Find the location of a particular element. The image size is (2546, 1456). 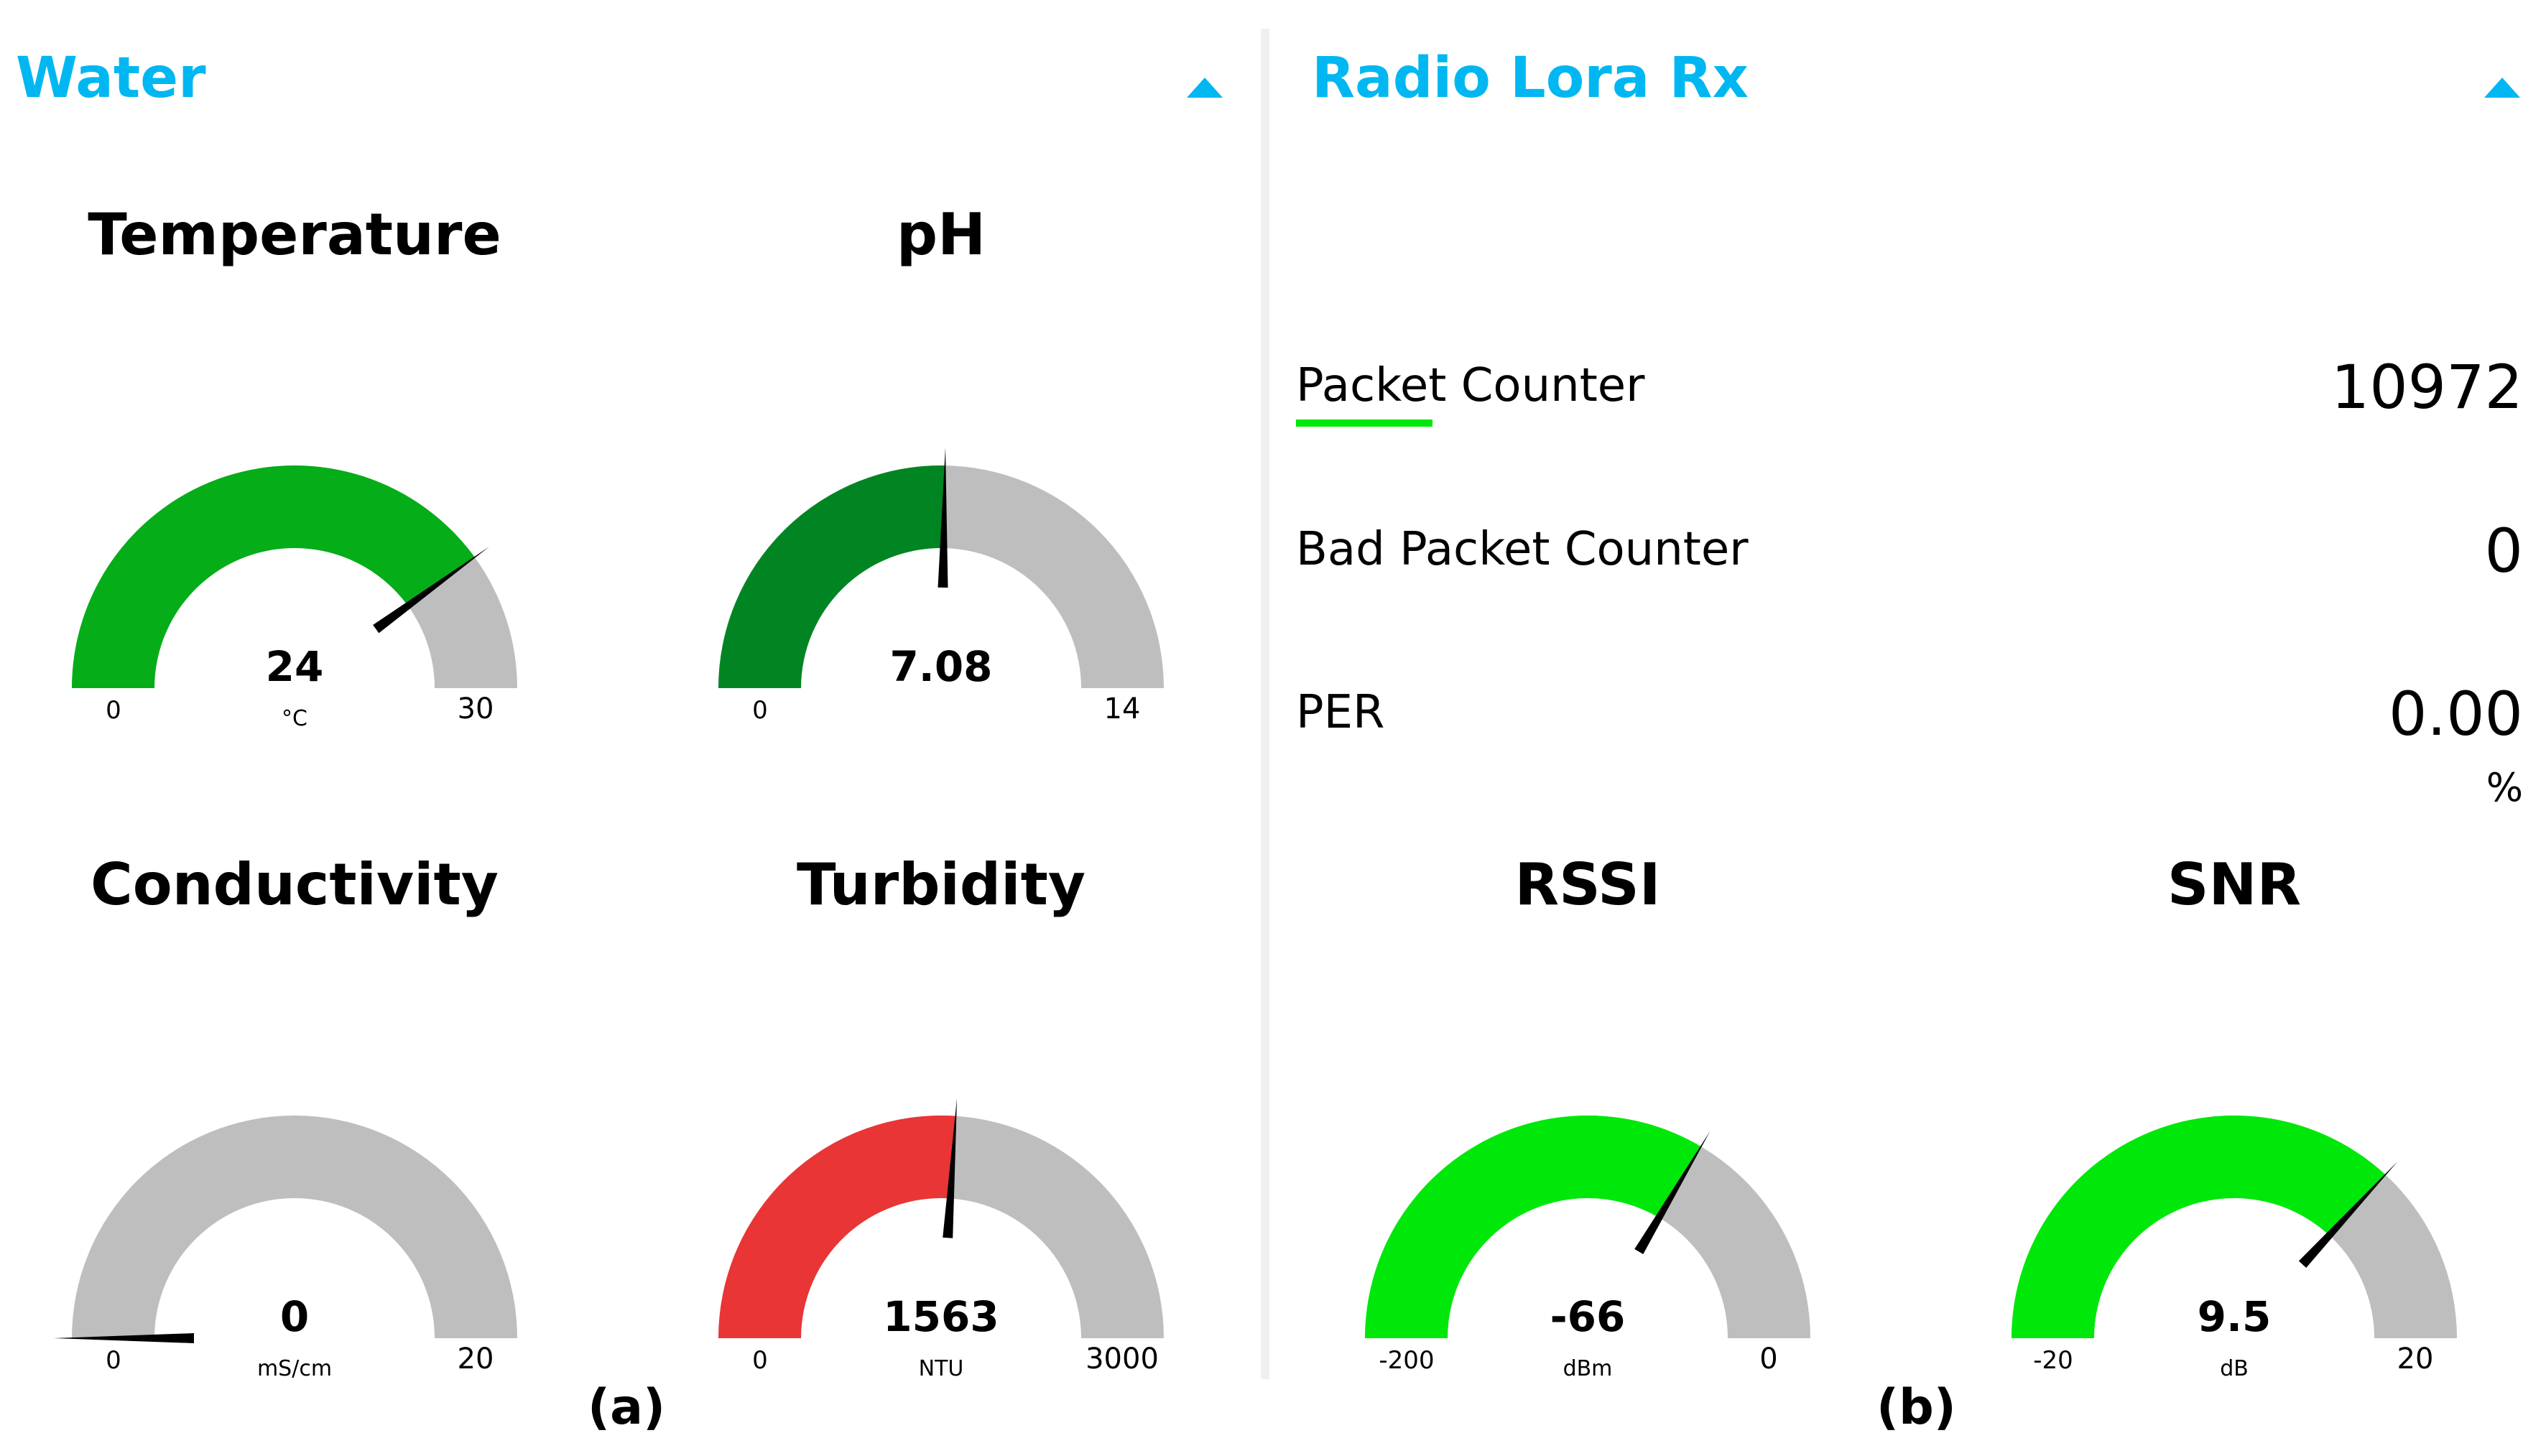

gauge-unit: dBm is located at coordinates (1588, 1368).